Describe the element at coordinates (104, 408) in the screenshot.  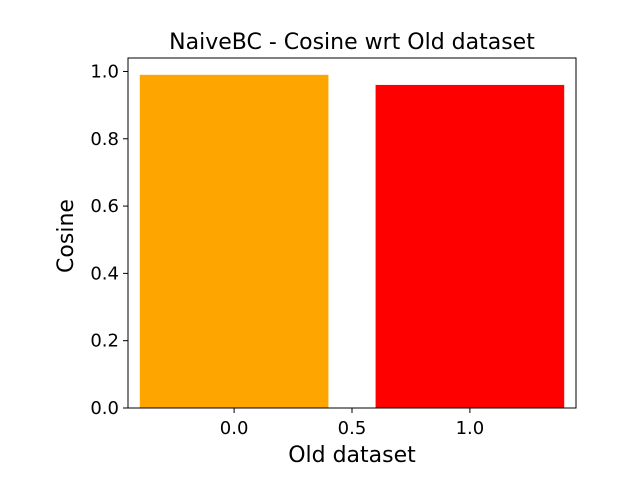
I see `y-tick-label: 0.0` at that location.